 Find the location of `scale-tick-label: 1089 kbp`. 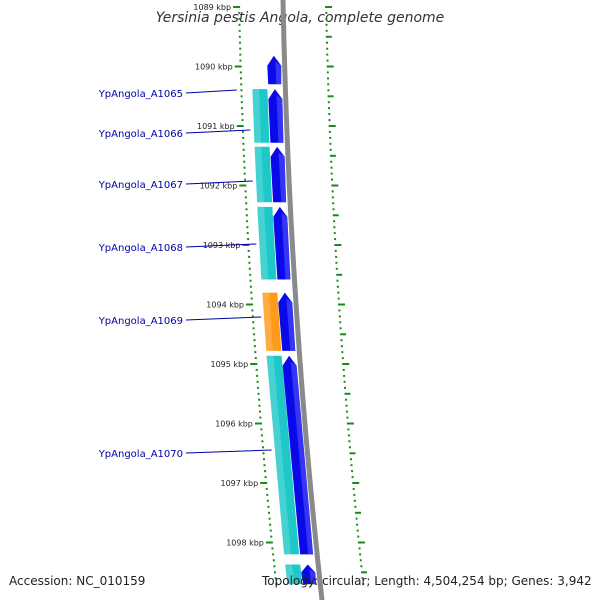

scale-tick-label: 1089 kbp is located at coordinates (212, 7).